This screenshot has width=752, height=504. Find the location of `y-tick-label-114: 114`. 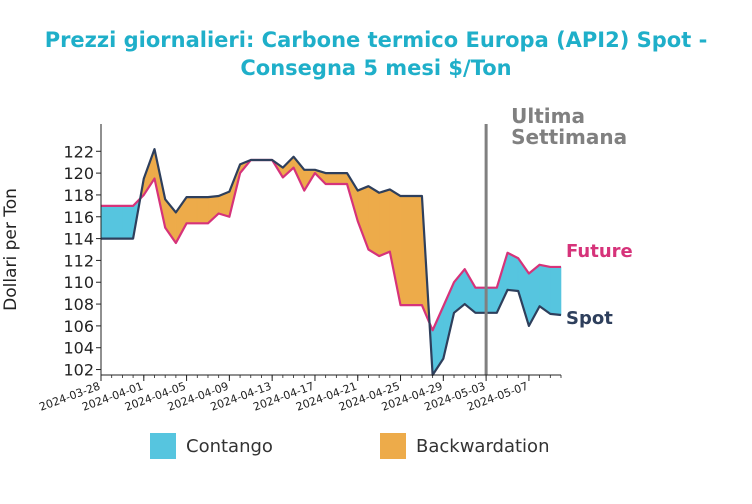

y-tick-label-114: 114 is located at coordinates (78, 239).